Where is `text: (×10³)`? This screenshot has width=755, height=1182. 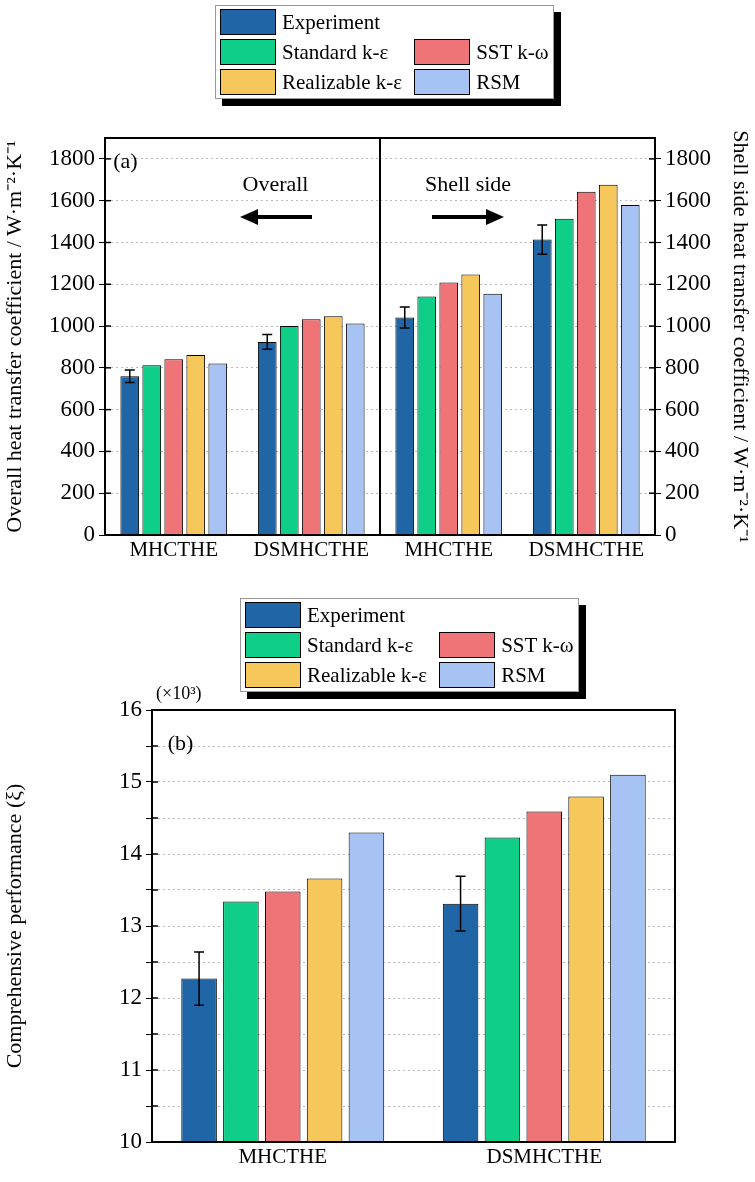 text: (×10³) is located at coordinates (179, 693).